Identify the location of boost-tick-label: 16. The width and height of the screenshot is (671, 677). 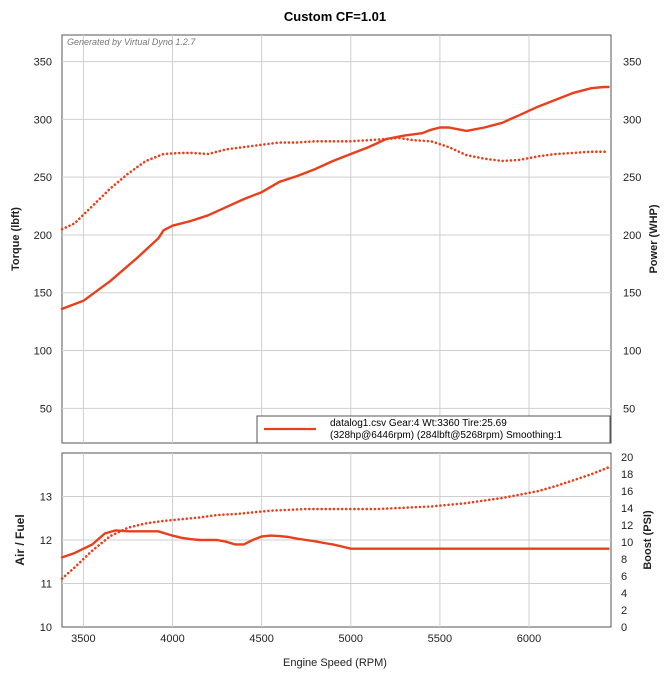
(627, 492).